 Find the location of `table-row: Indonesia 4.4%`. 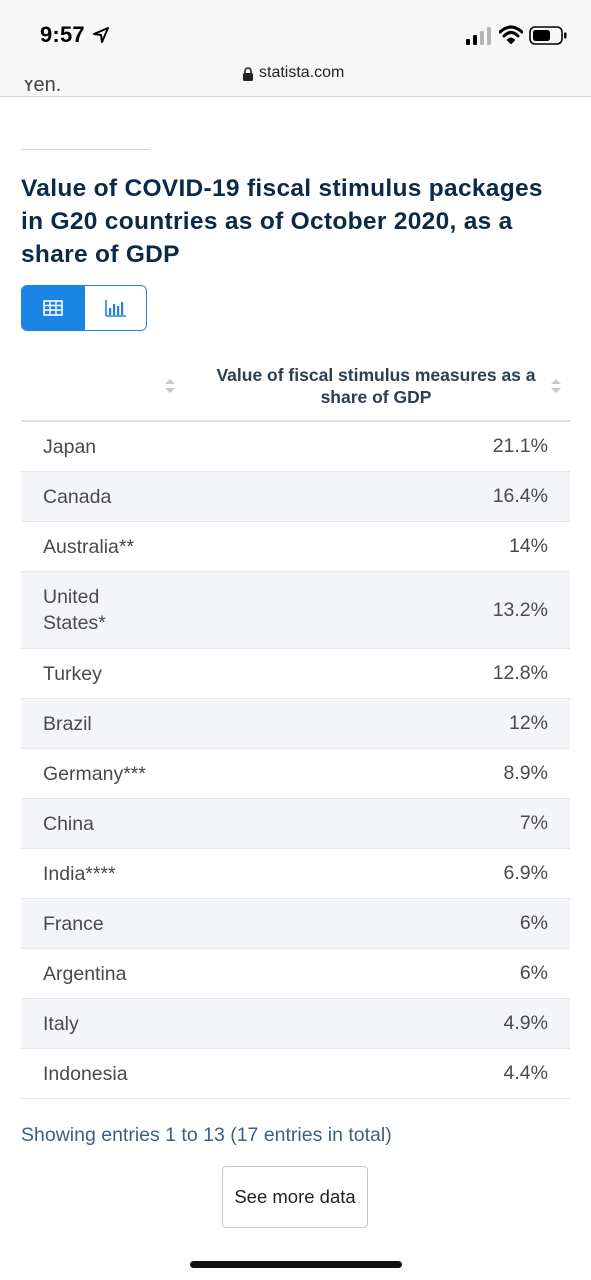

table-row: Indonesia 4.4% is located at coordinates (295, 1074).